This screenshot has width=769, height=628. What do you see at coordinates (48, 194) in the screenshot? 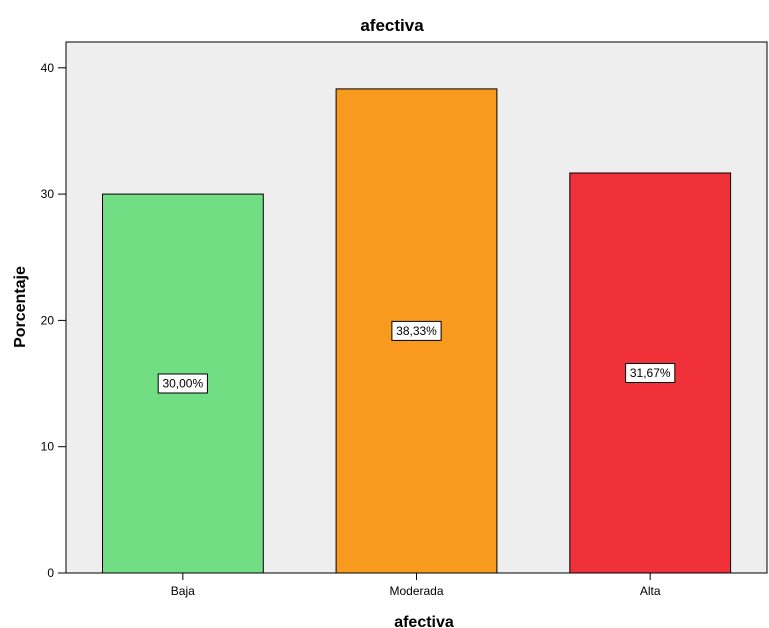
I see `y-tick-label: 30` at bounding box center [48, 194].